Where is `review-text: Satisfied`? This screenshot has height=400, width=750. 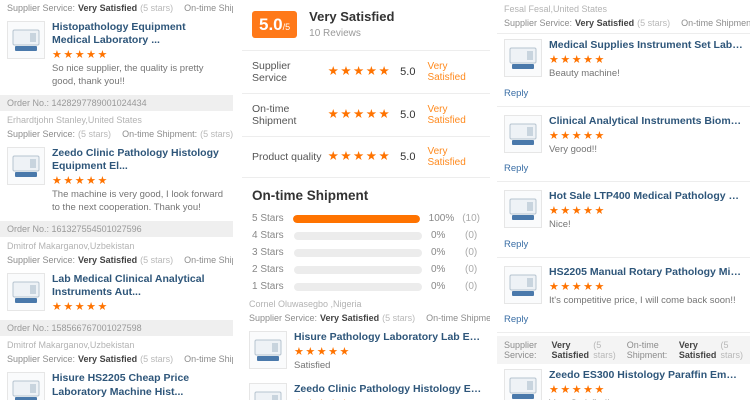
review-text: Satisfied is located at coordinates (312, 366).